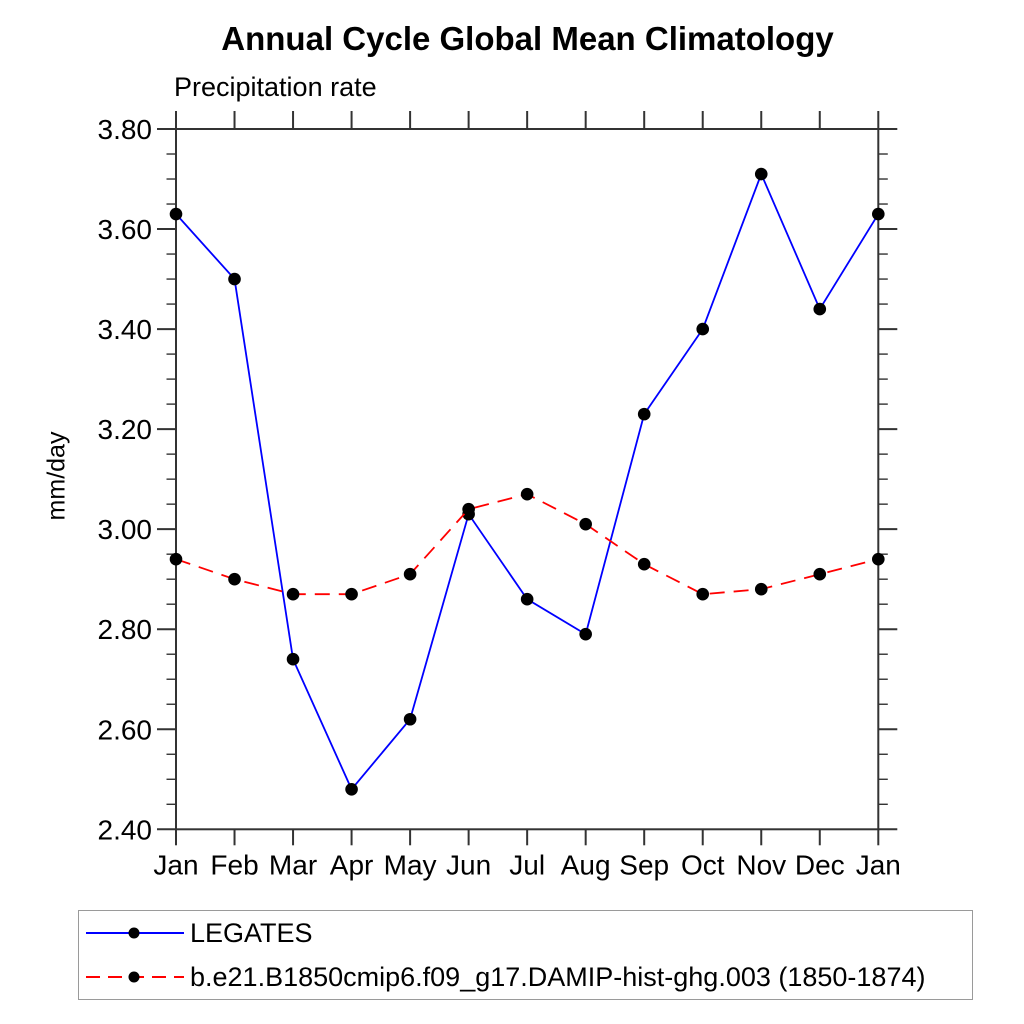  What do you see at coordinates (125, 129) in the screenshot?
I see `y-tick-label: 3.80` at bounding box center [125, 129].